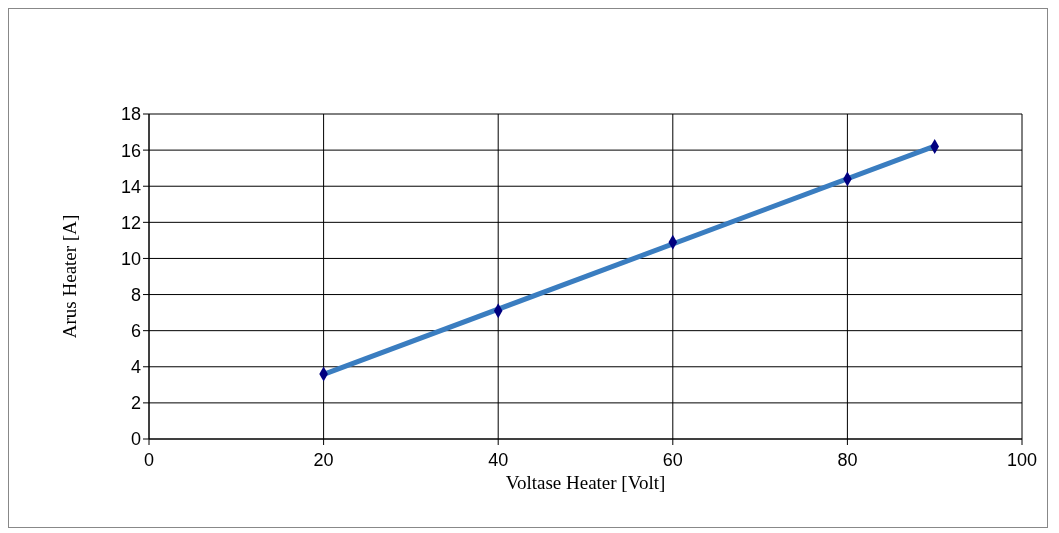  Describe the element at coordinates (672, 459) in the screenshot. I see `x-tick-label: 60` at that location.